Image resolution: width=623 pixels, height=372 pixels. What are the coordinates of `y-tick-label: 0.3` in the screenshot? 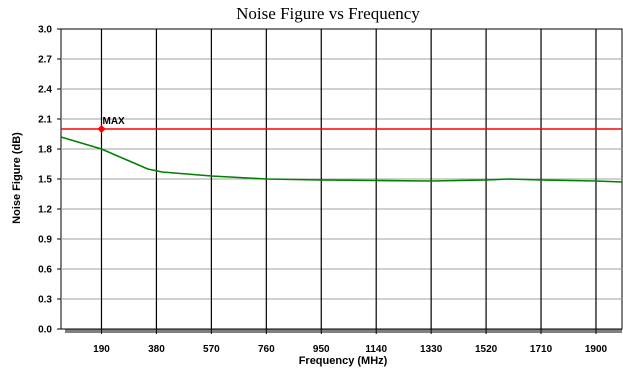 It's located at (45, 300).